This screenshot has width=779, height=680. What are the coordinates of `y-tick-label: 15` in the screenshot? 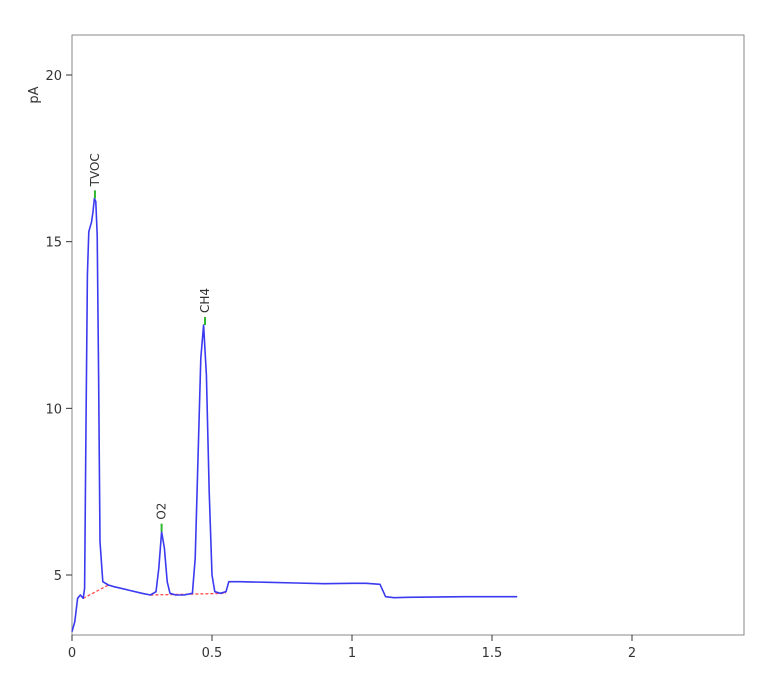 It's located at (53, 243).